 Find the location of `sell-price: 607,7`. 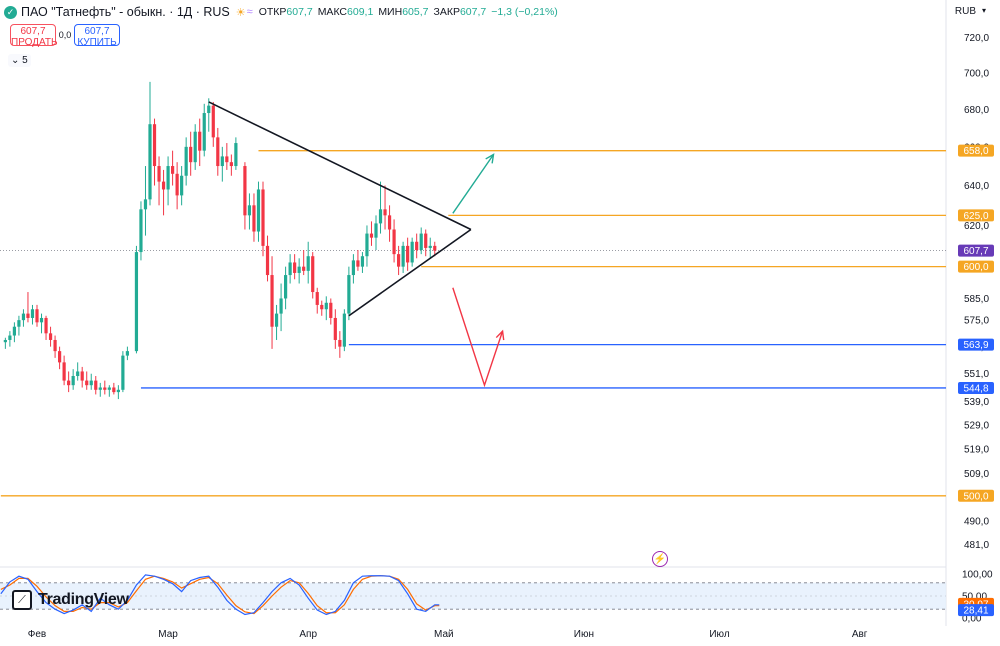

sell-price: 607,7 is located at coordinates (33, 31).